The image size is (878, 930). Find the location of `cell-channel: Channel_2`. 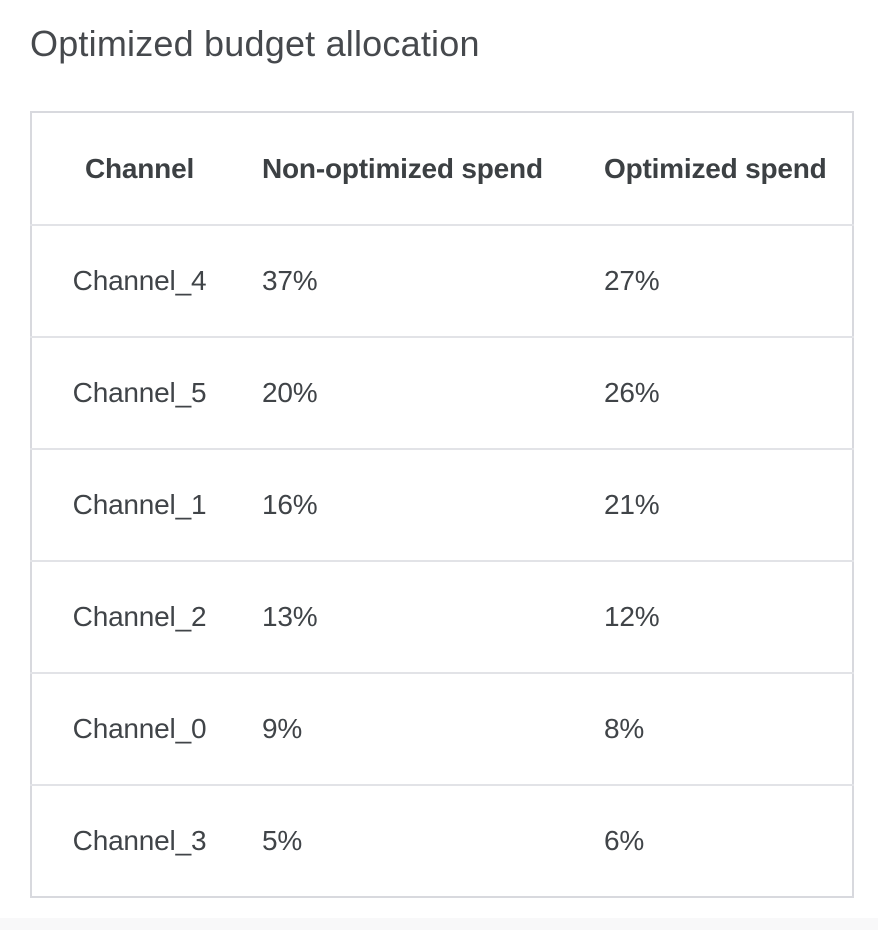

cell-channel: Channel_2 is located at coordinates (139, 616).